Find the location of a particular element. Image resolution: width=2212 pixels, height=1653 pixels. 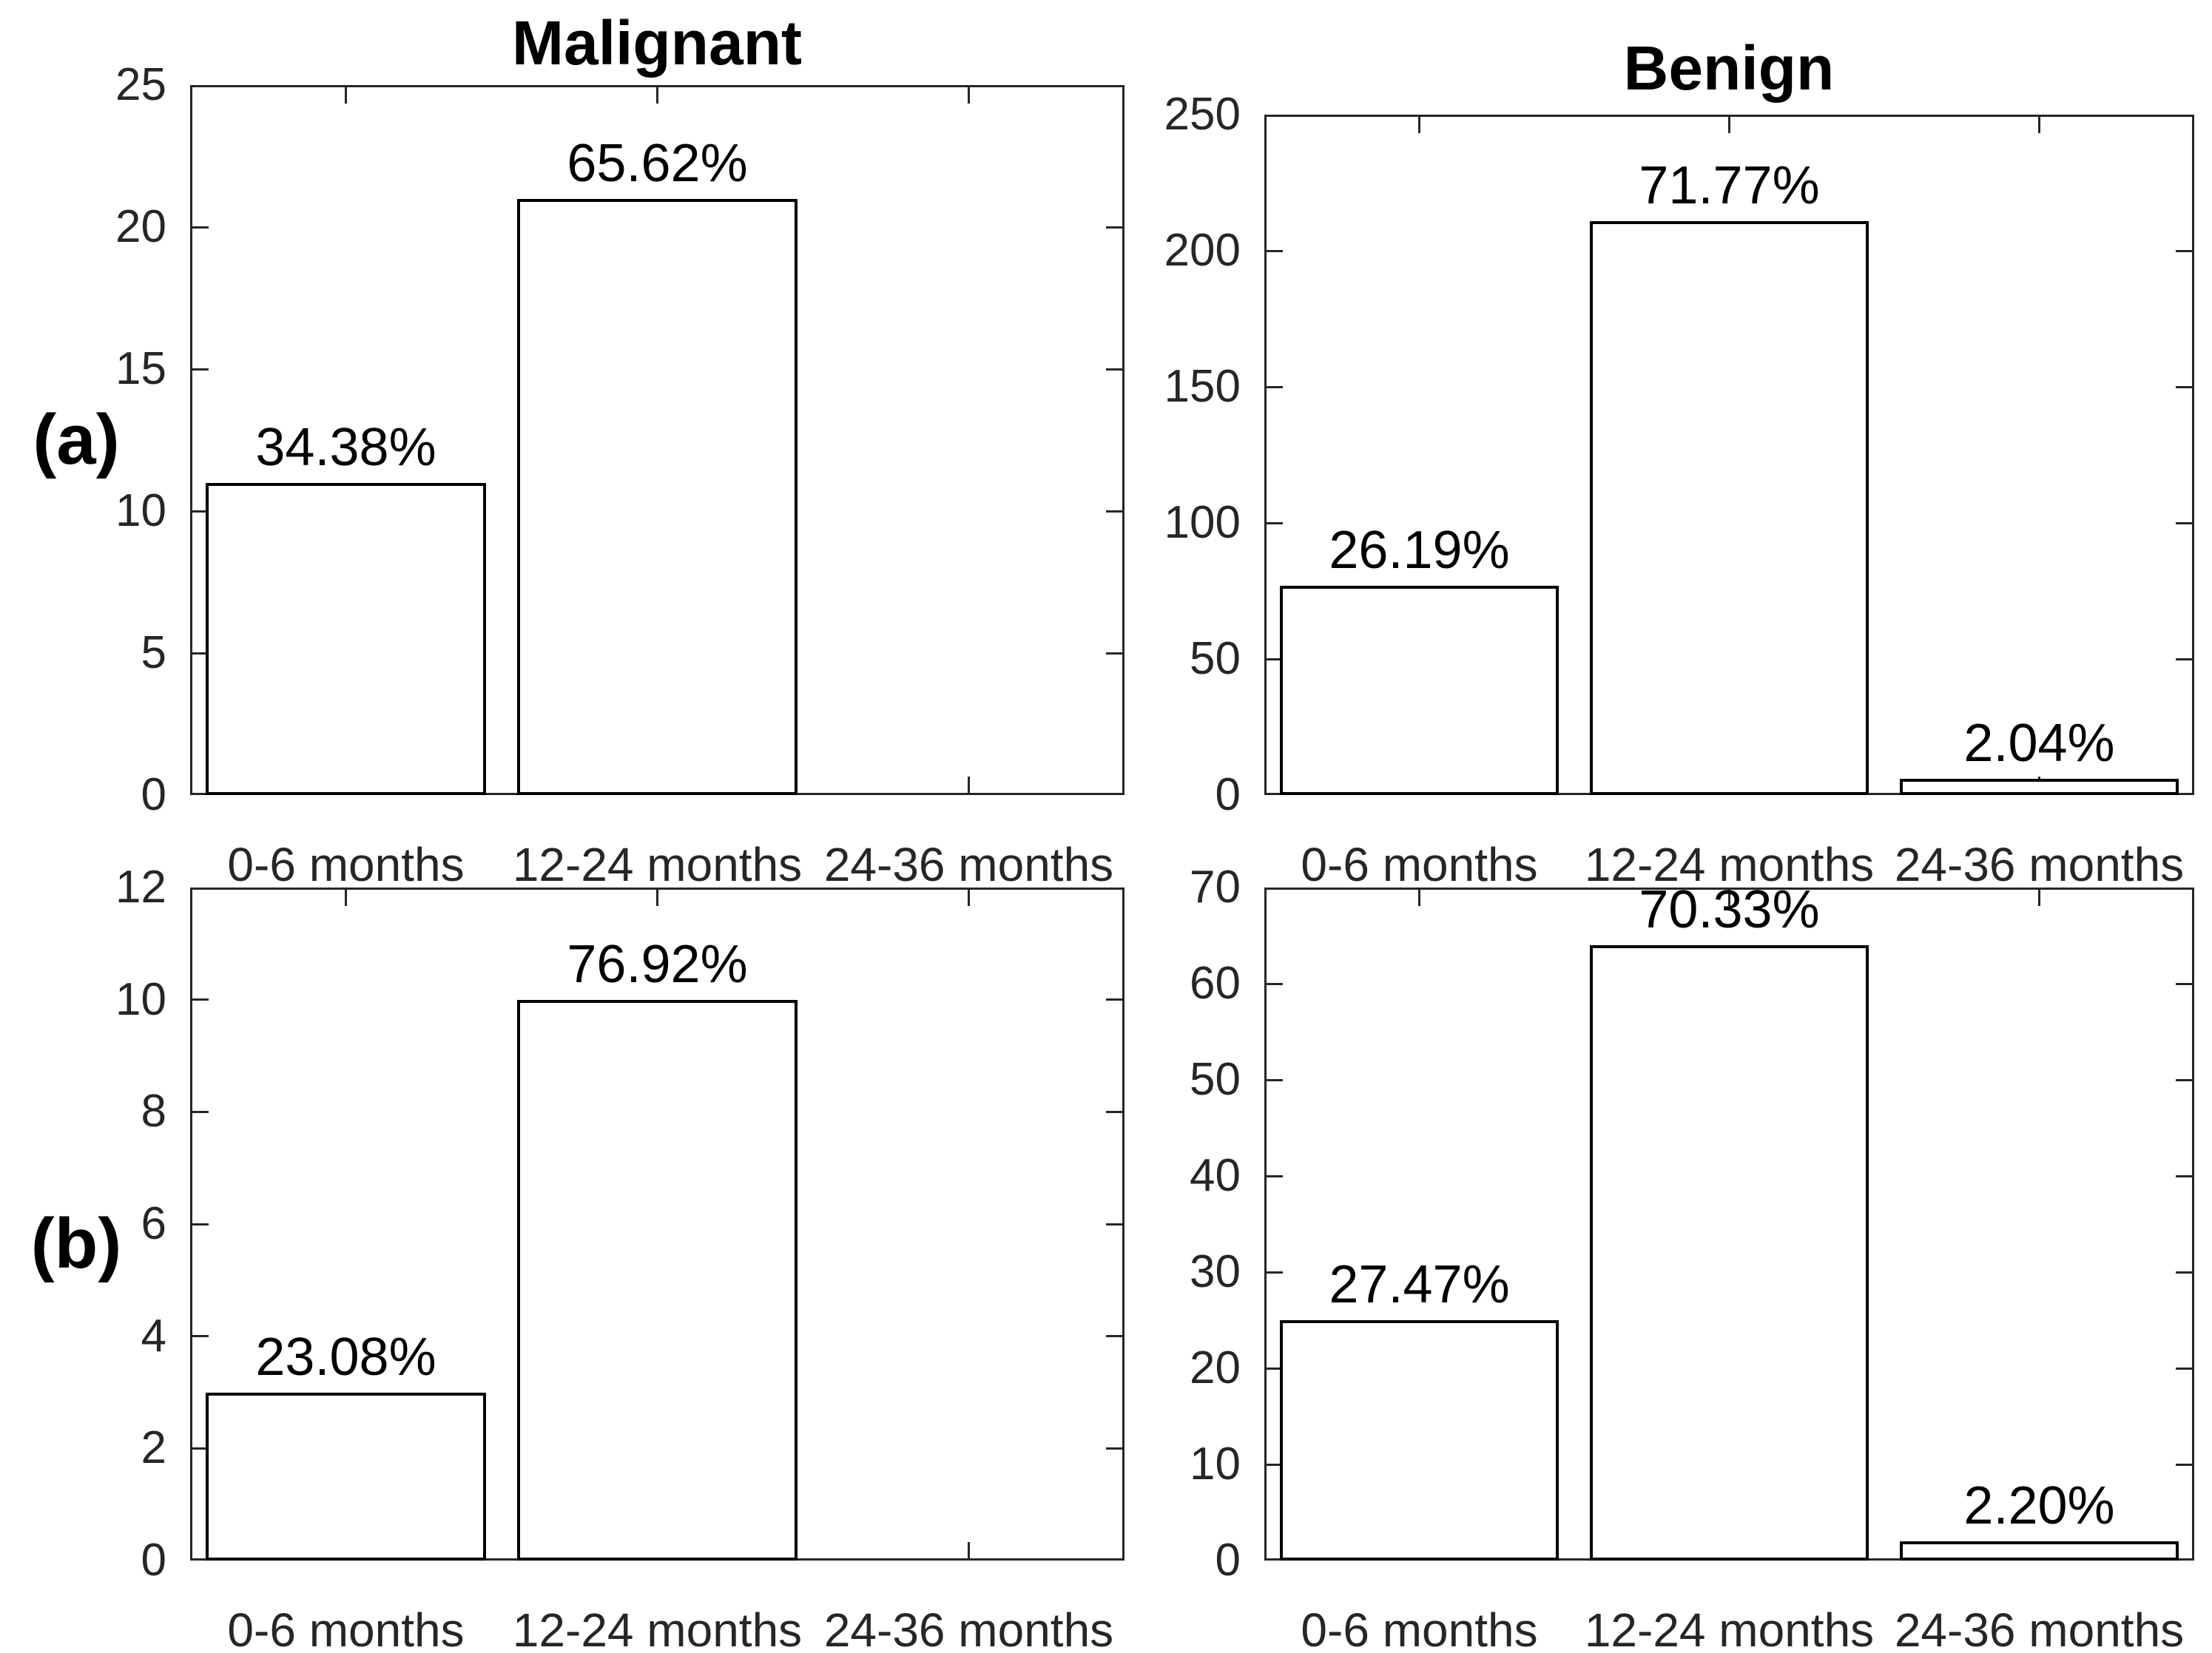

column-title-malignant: Malignant is located at coordinates (657, 43).